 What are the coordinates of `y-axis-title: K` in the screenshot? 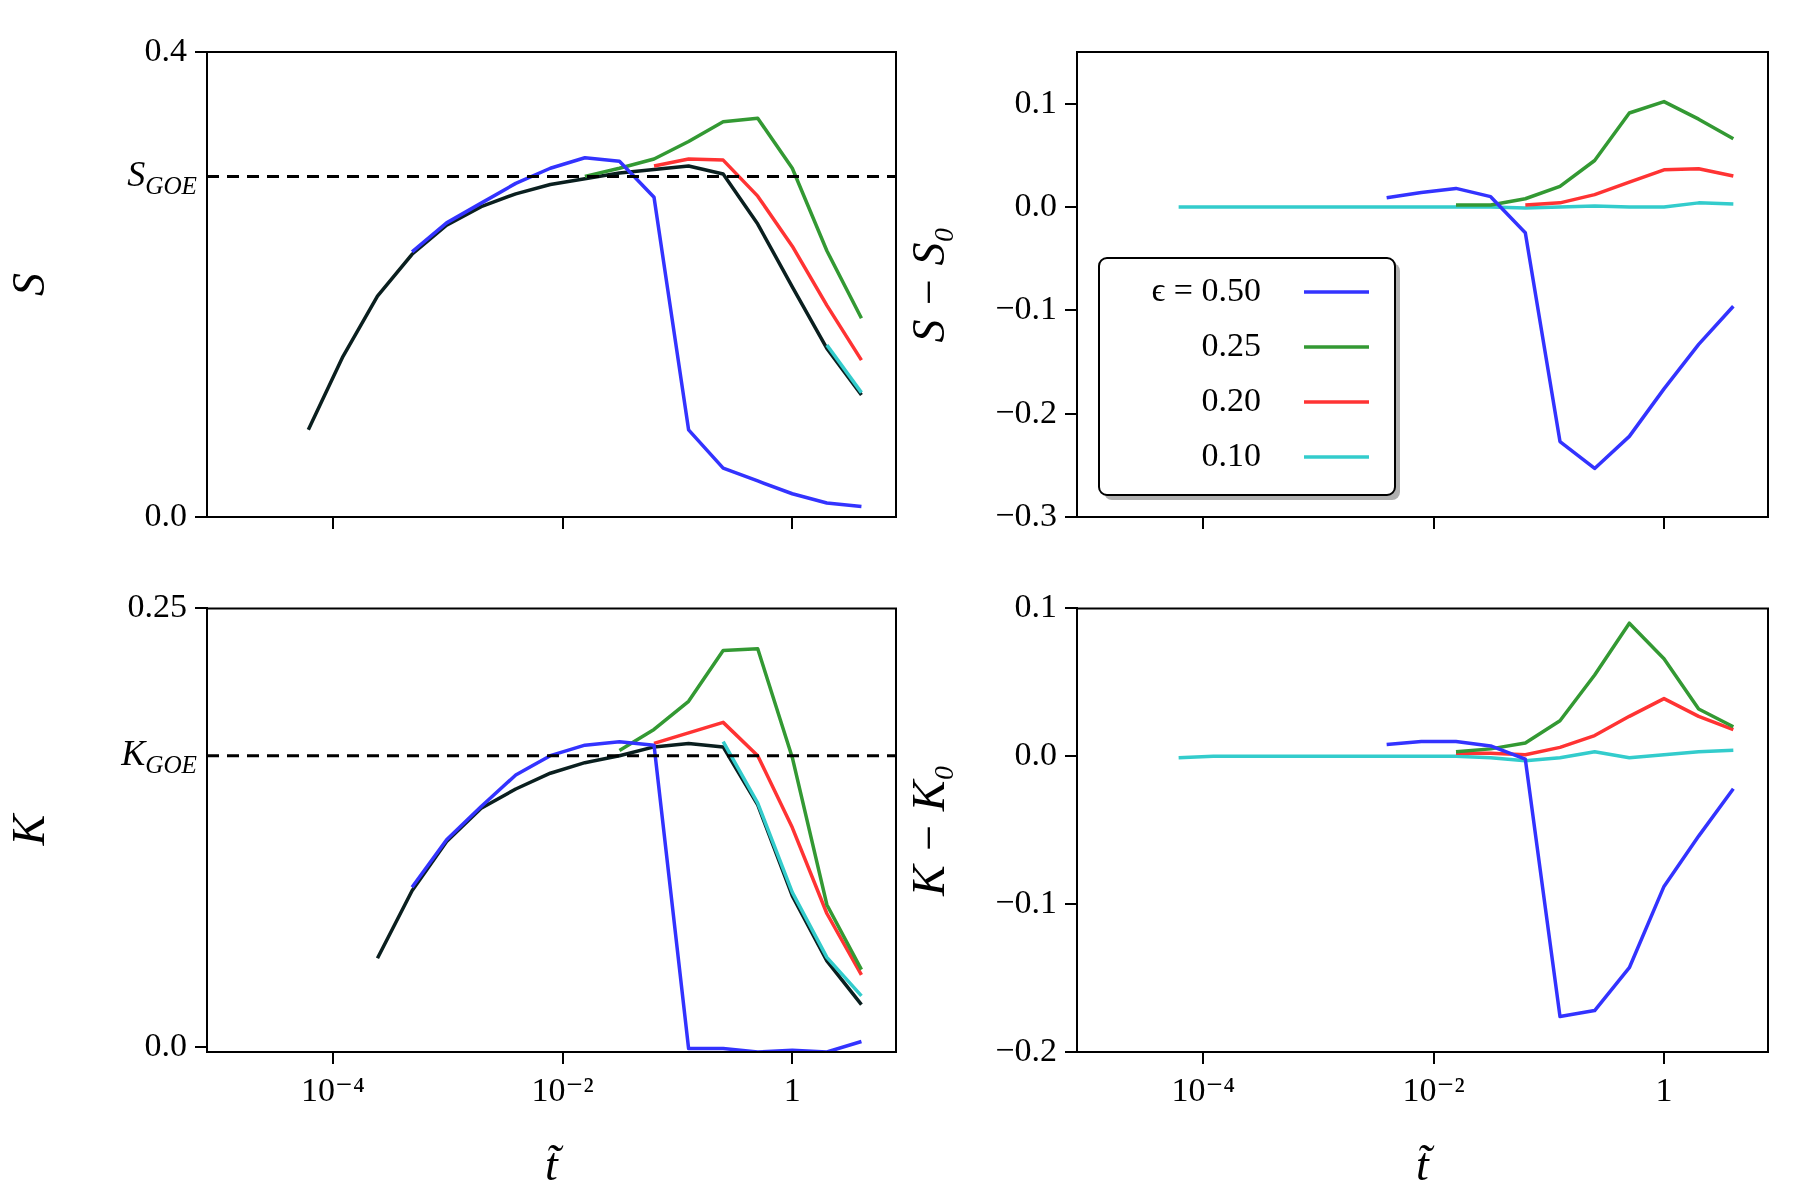 It's located at (28, 829).